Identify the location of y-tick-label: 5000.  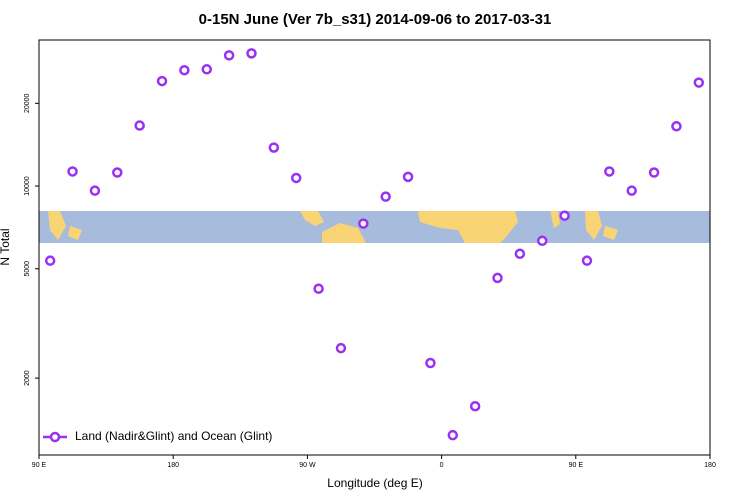
(27, 269).